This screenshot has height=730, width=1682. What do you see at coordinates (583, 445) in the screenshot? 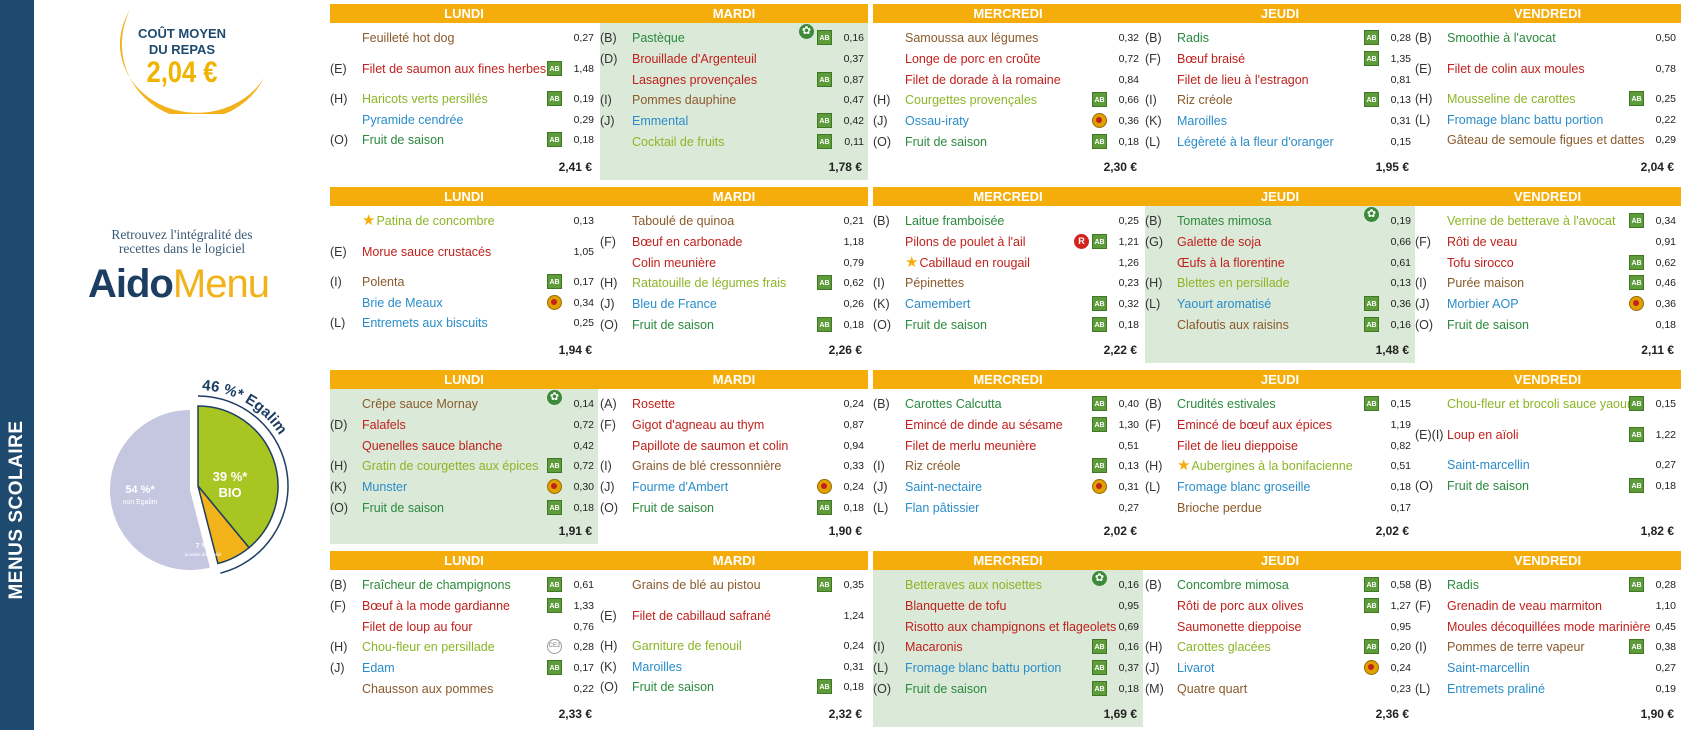
I see `dish-price: 0,42` at bounding box center [583, 445].